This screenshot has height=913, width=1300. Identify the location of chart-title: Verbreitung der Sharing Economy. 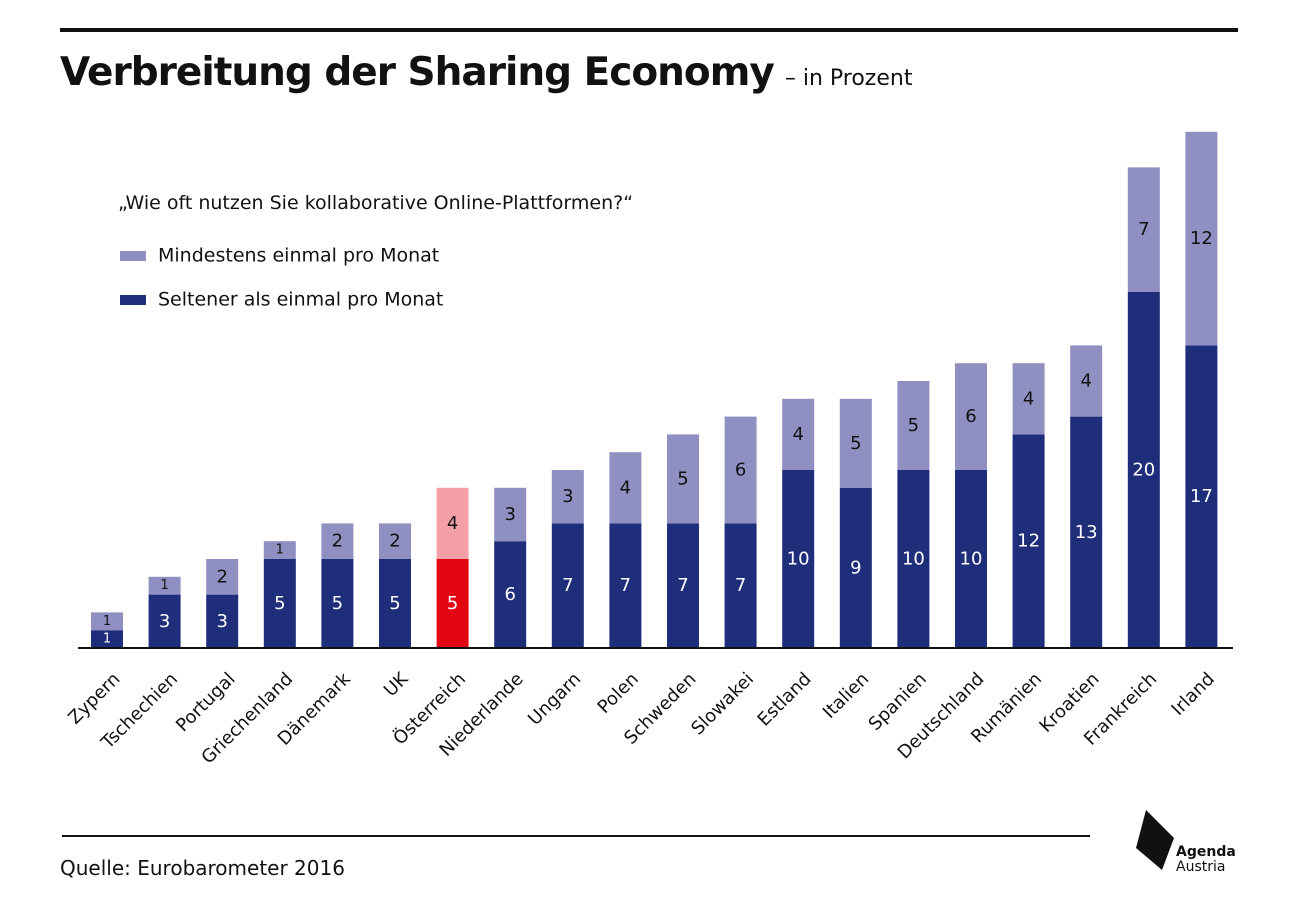
(417, 72).